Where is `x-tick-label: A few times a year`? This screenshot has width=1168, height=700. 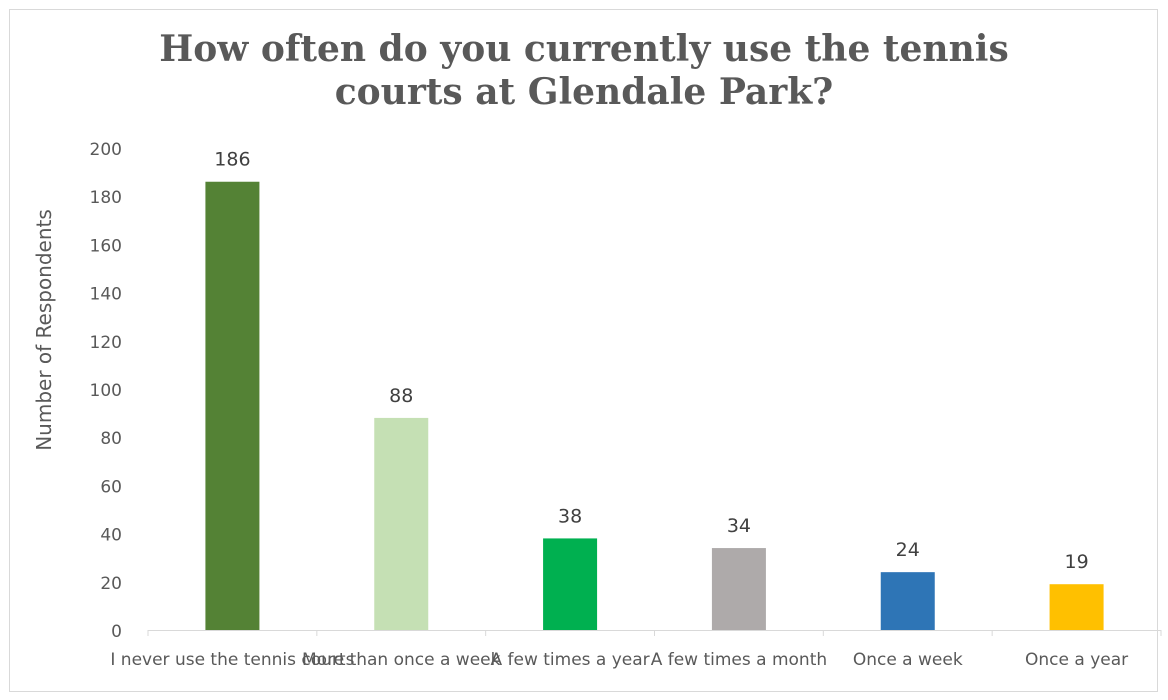 x-tick-label: A few times a year is located at coordinates (569, 660).